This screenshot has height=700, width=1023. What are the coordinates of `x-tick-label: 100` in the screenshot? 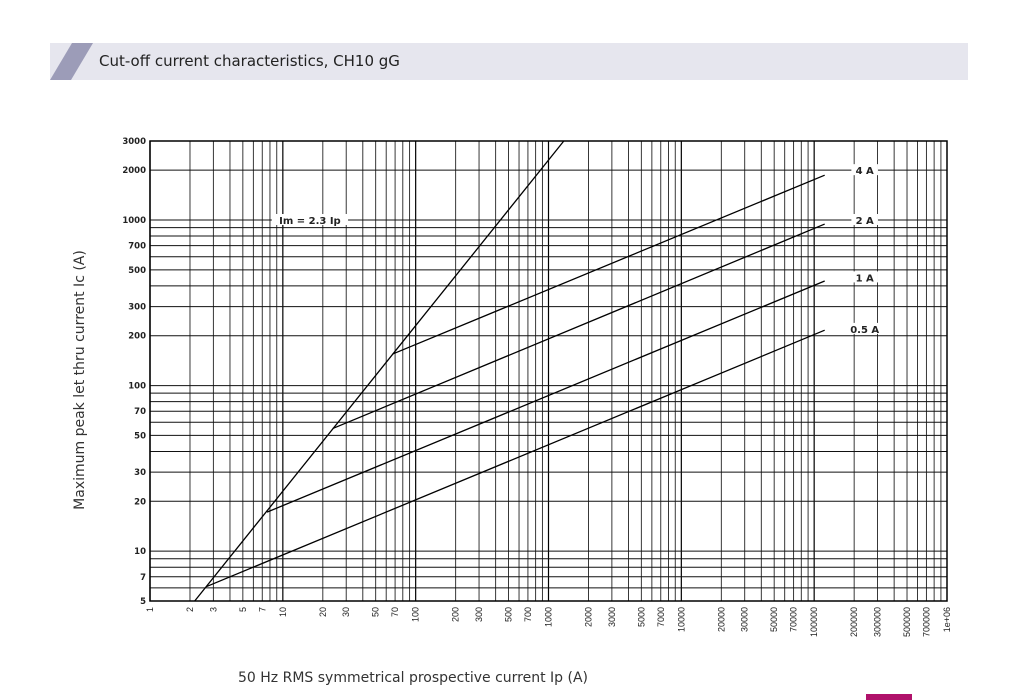 It's located at (416, 614).